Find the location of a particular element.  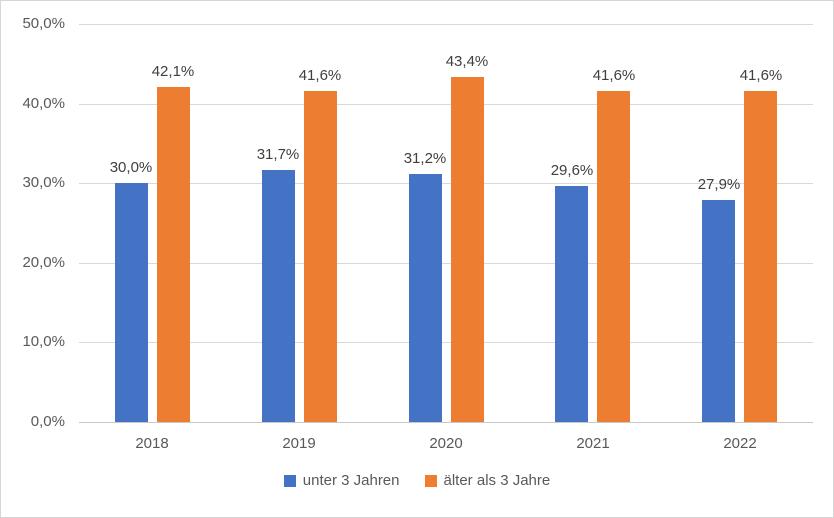

data-label: 29,6% is located at coordinates (572, 170).